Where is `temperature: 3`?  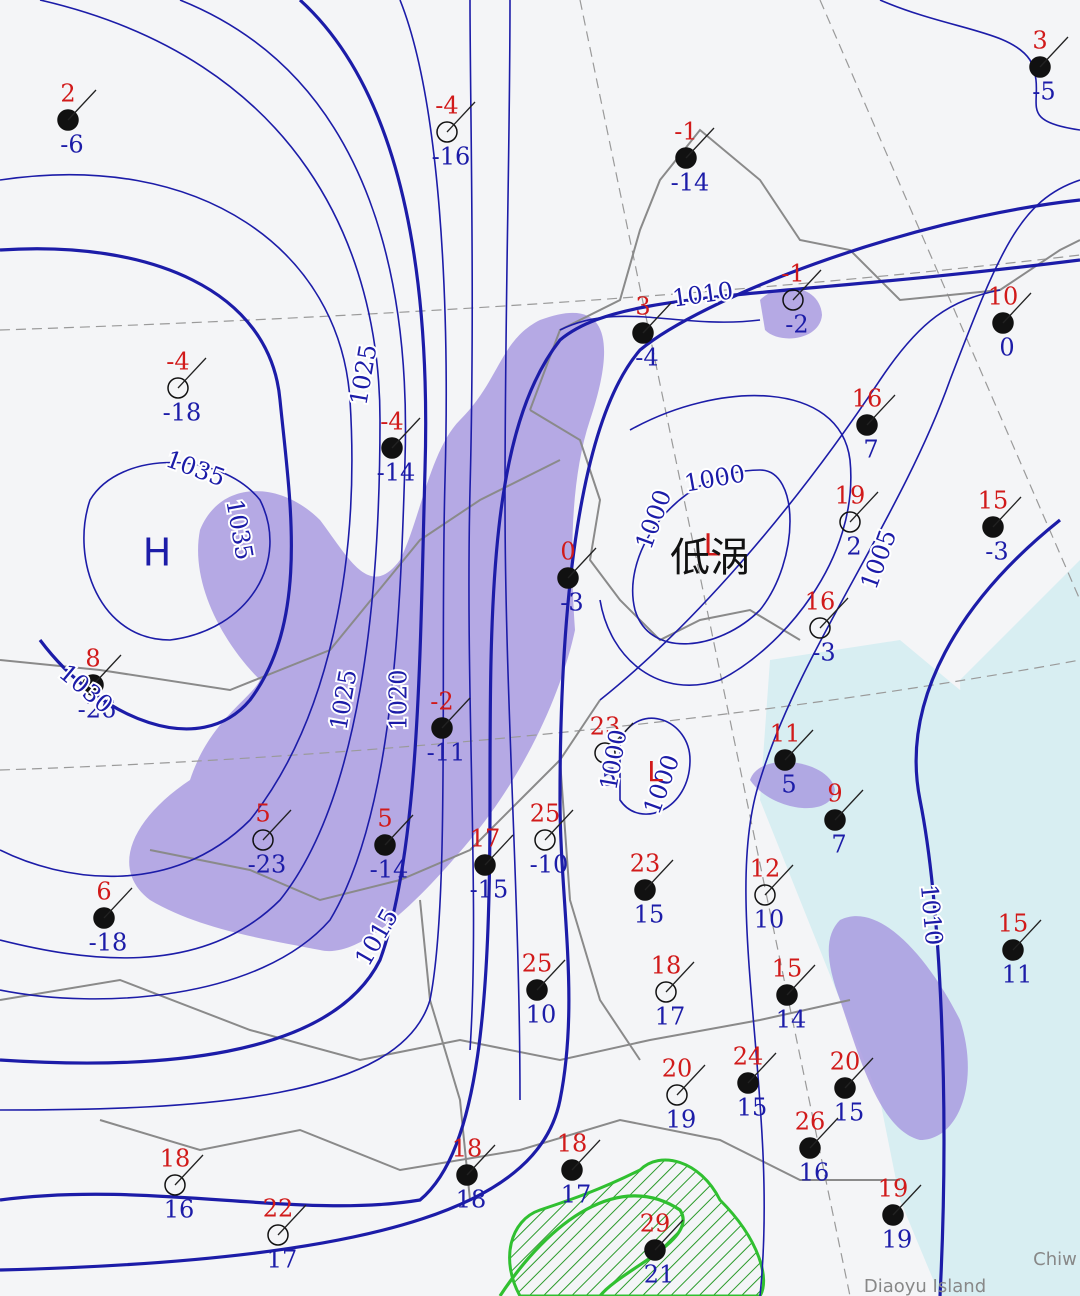 temperature: 3 is located at coordinates (642, 307).